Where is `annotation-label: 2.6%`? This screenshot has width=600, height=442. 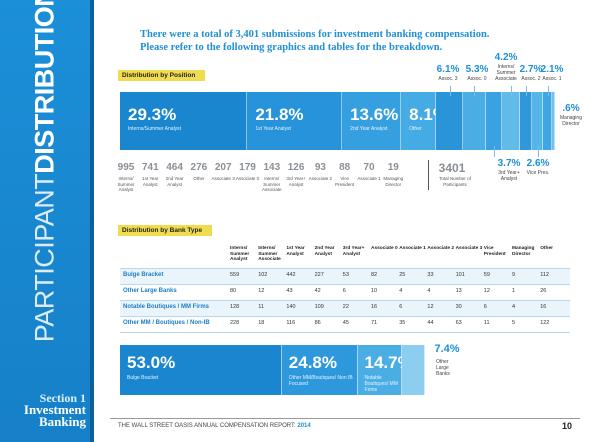
annotation-label: 2.6% is located at coordinates (538, 163).